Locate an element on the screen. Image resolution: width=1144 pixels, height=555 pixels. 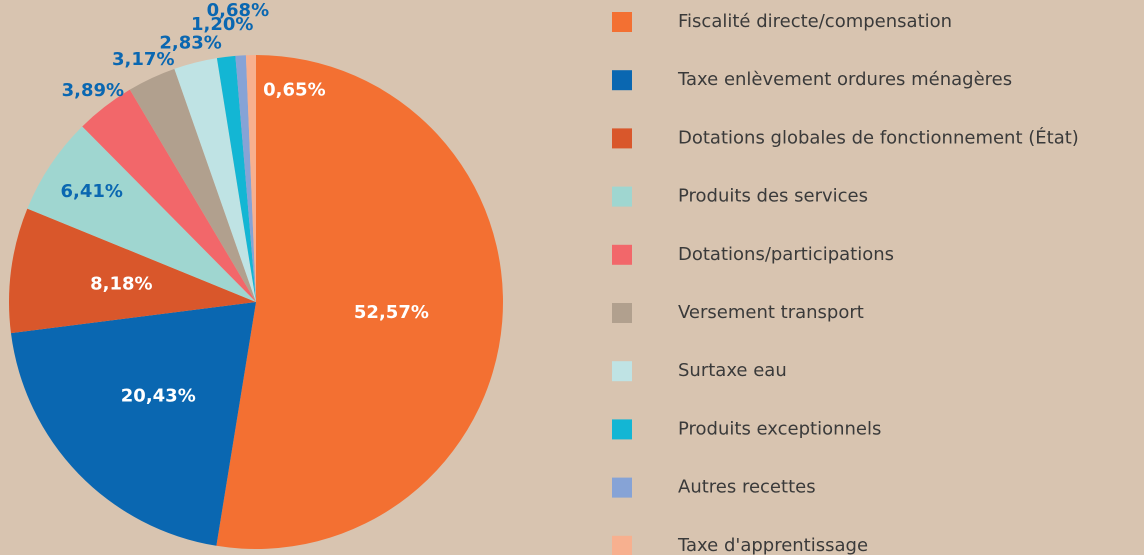
legend-label: Taxe d'apprentissage is located at coordinates (772, 545).